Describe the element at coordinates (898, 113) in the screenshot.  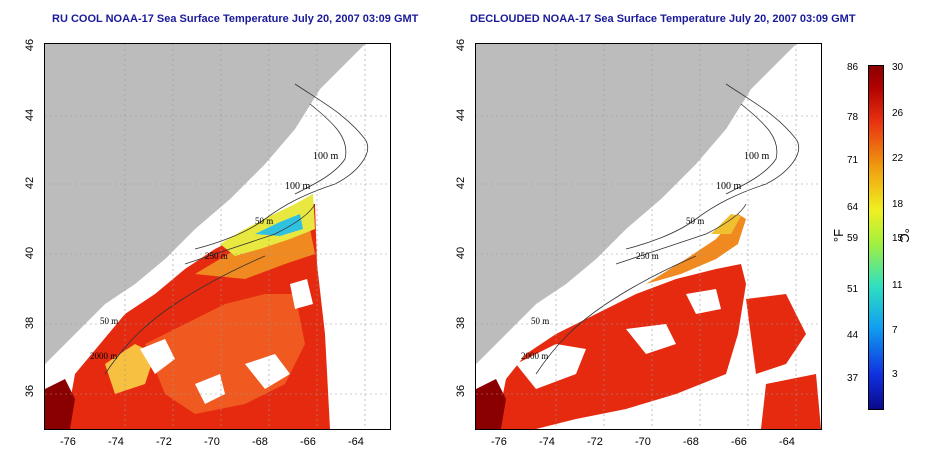
I see `celsius-tick: 26` at that location.